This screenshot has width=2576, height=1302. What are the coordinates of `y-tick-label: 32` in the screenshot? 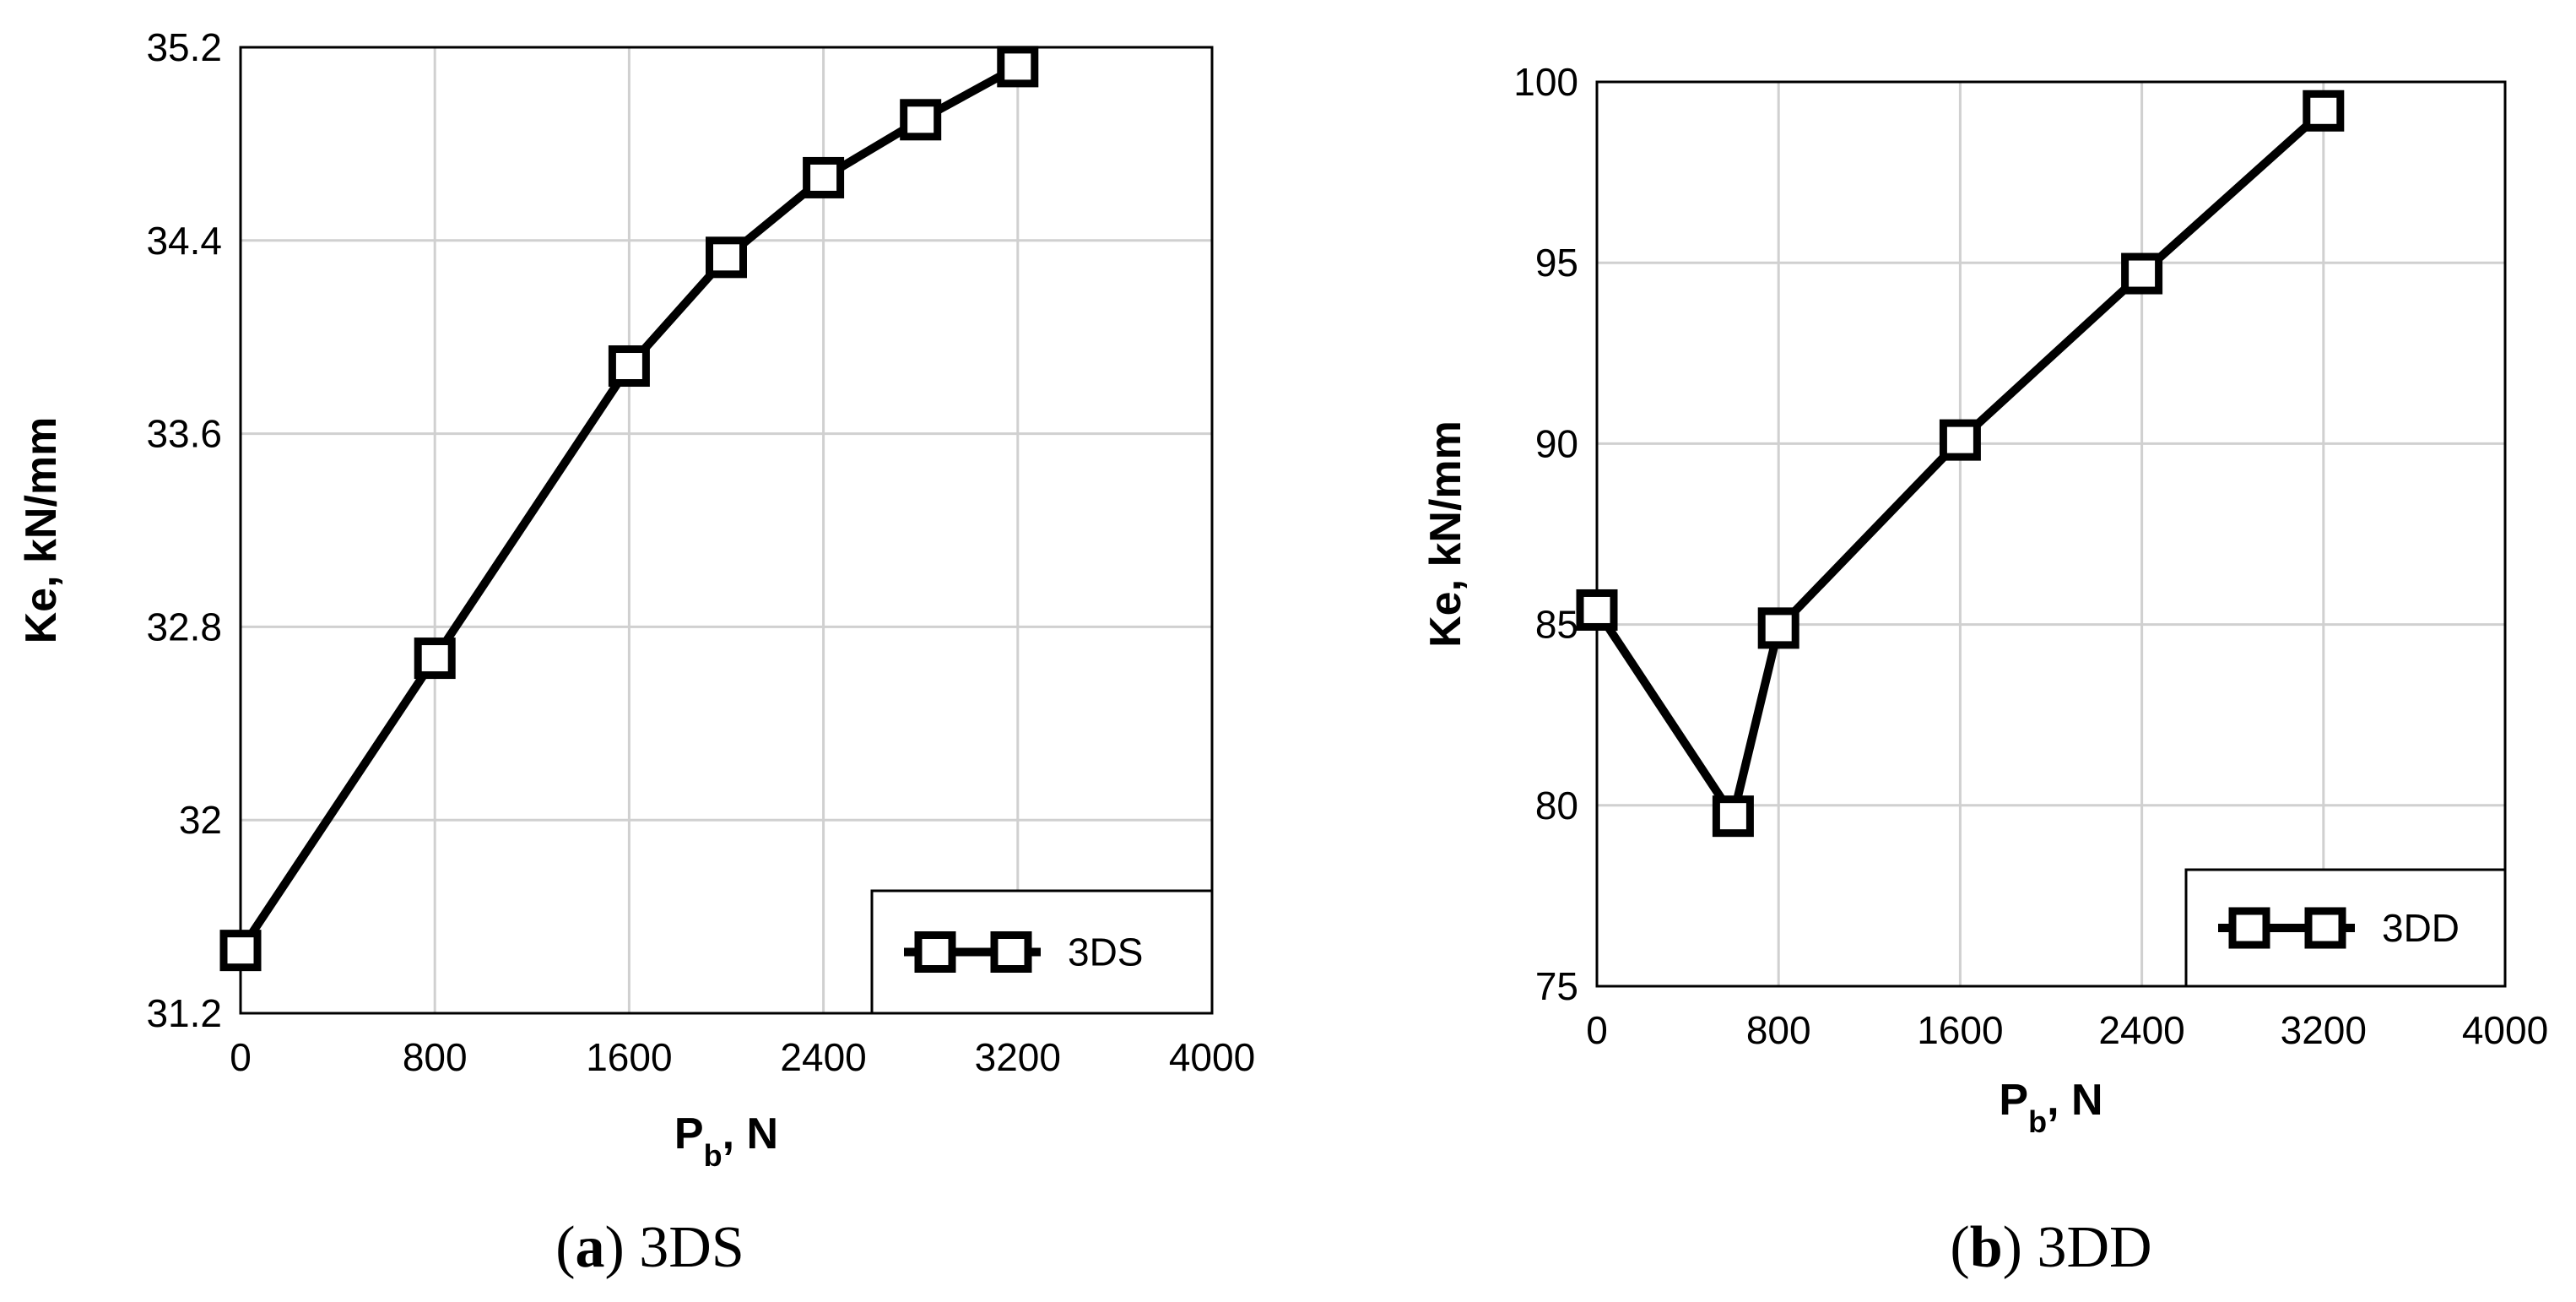 It's located at (200, 820).